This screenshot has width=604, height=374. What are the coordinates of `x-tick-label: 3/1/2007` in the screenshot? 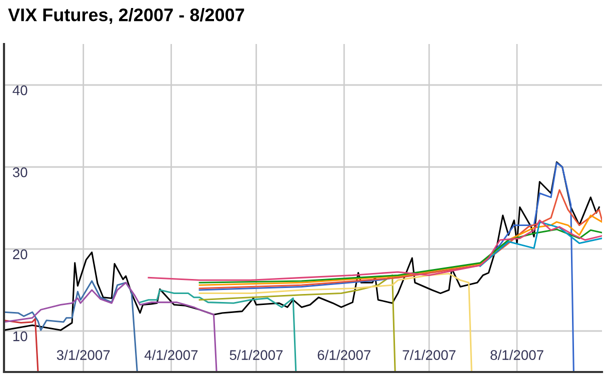 It's located at (83, 355).